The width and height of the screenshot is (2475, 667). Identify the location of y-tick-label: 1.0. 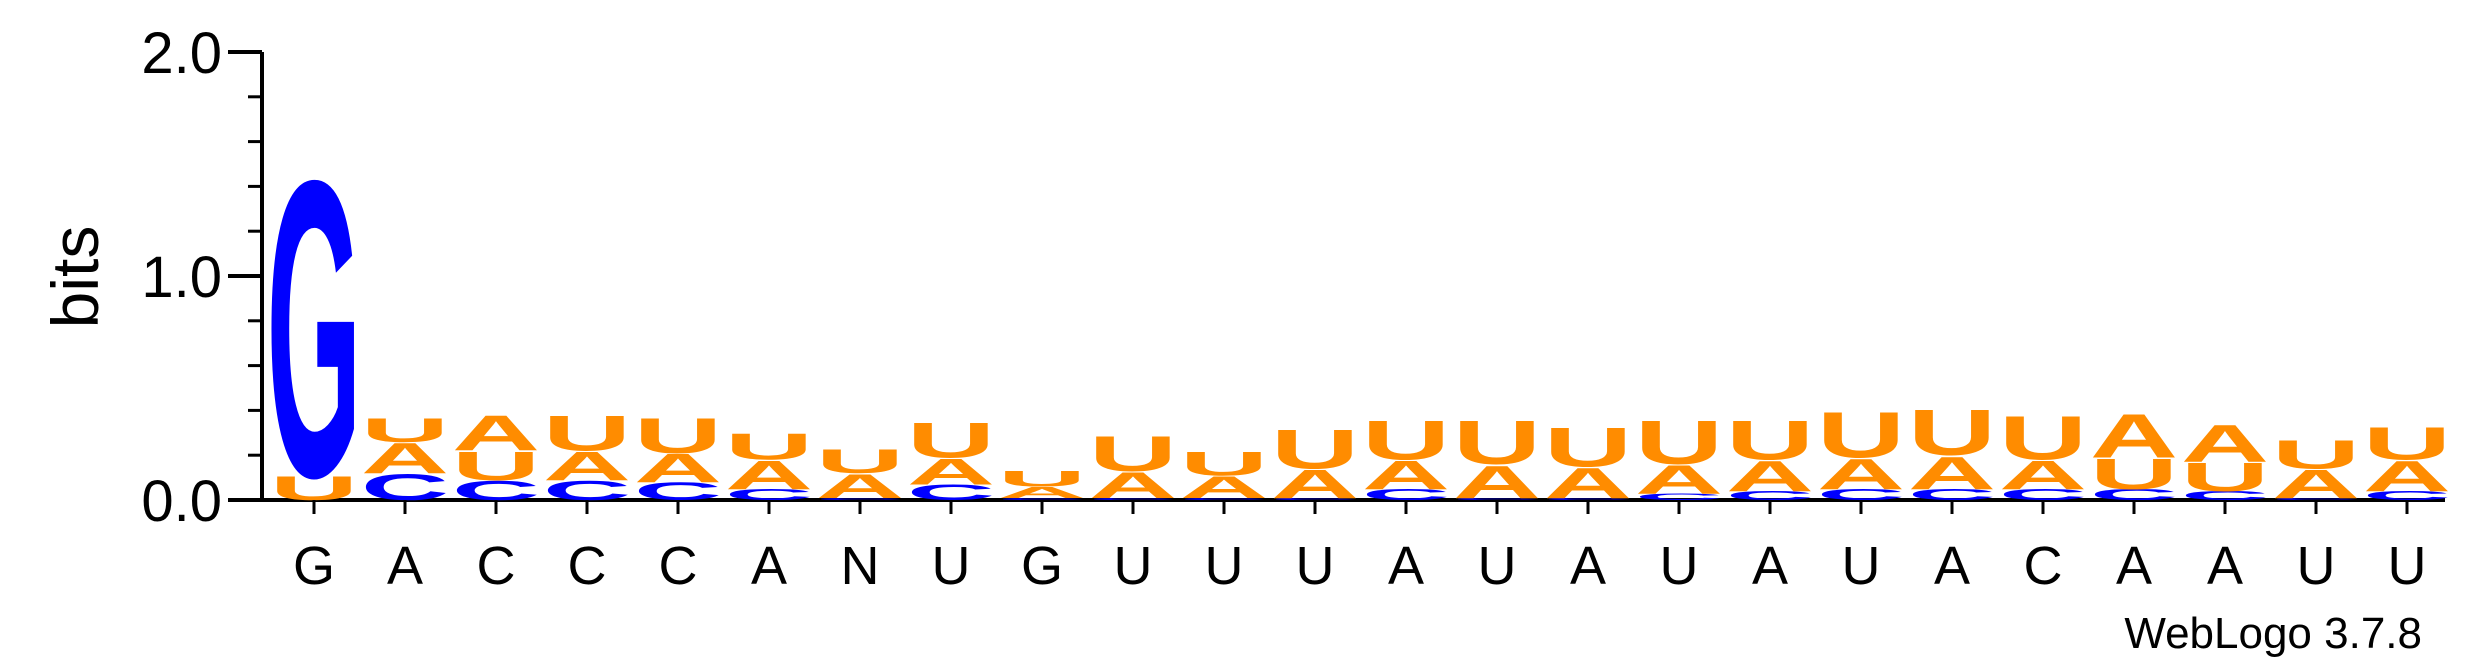
(181, 277).